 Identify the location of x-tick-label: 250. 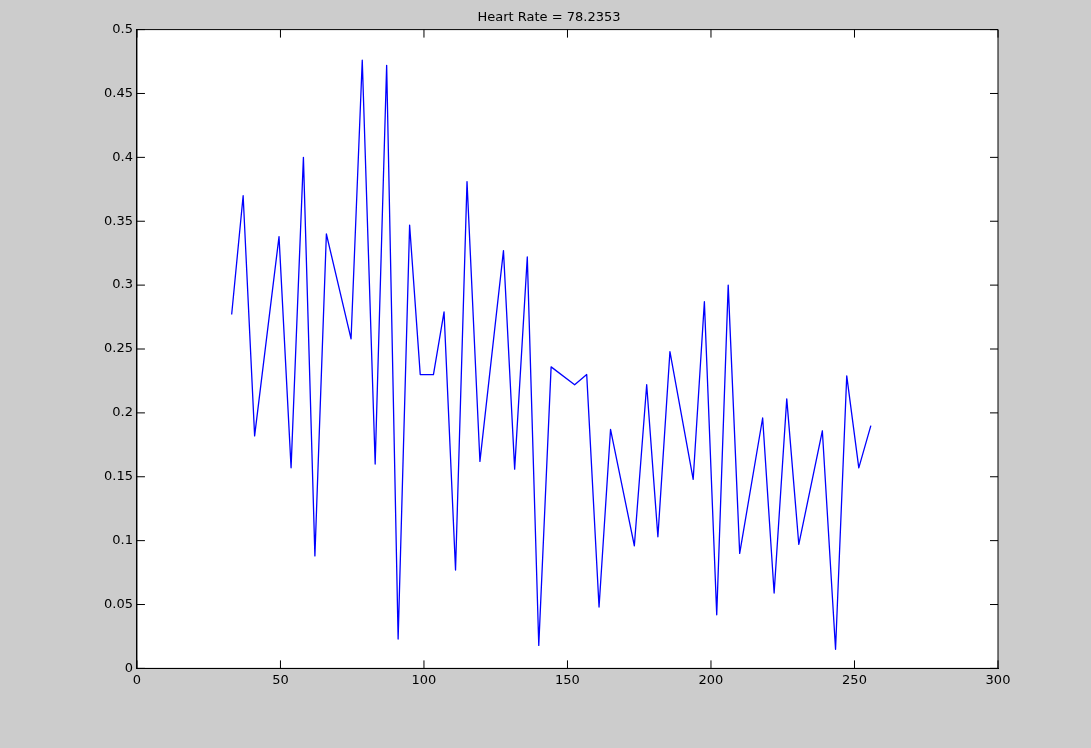
(854, 679).